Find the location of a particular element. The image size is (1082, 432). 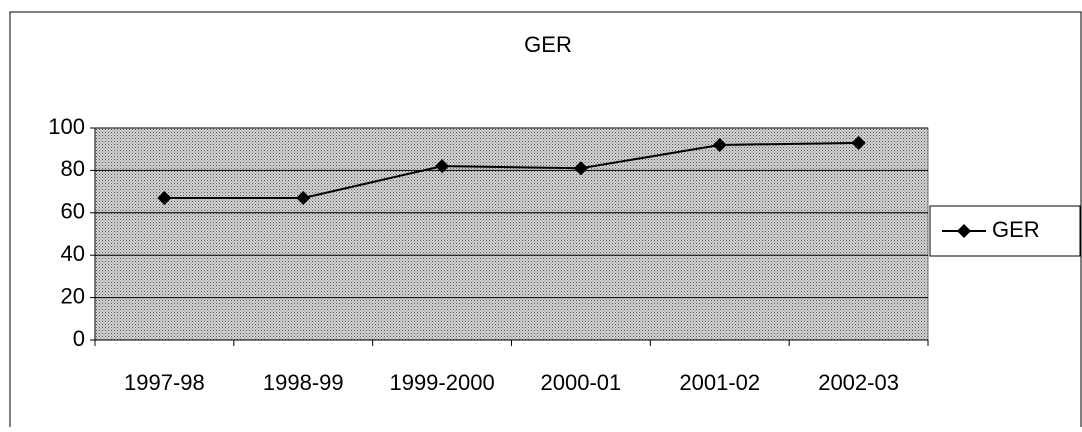

chart-title: GER is located at coordinates (548, 44).